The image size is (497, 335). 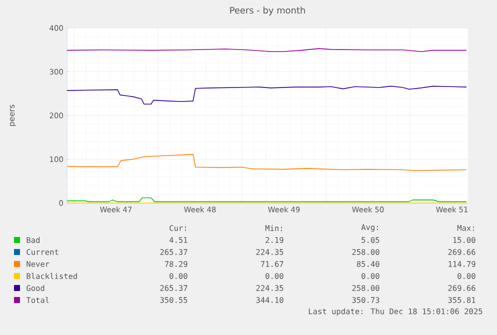 What do you see at coordinates (267, 11) in the screenshot?
I see `chart-title: Peers - by month` at bounding box center [267, 11].